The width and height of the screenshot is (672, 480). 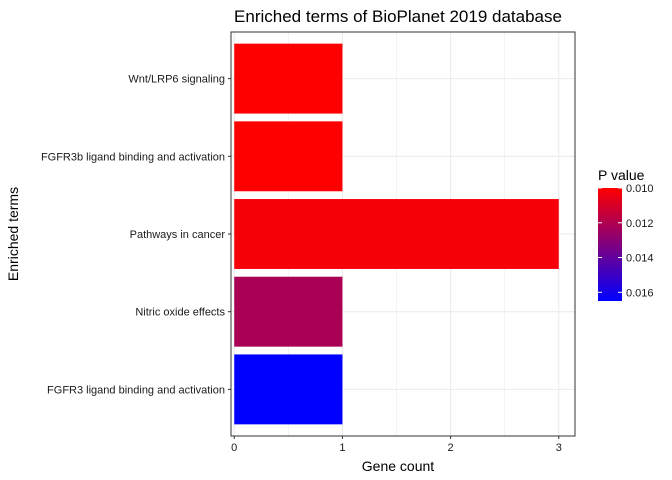 I want to click on x-tick-label: 2, so click(x=451, y=448).